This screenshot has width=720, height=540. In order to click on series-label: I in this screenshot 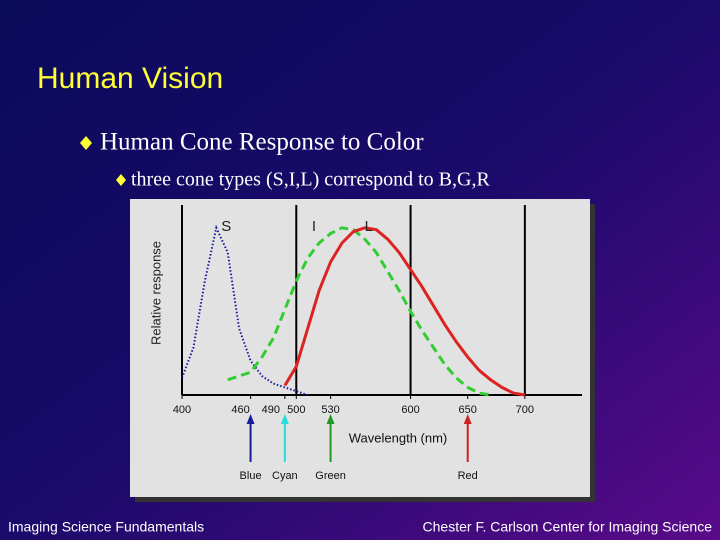, I will do `click(314, 226)`.